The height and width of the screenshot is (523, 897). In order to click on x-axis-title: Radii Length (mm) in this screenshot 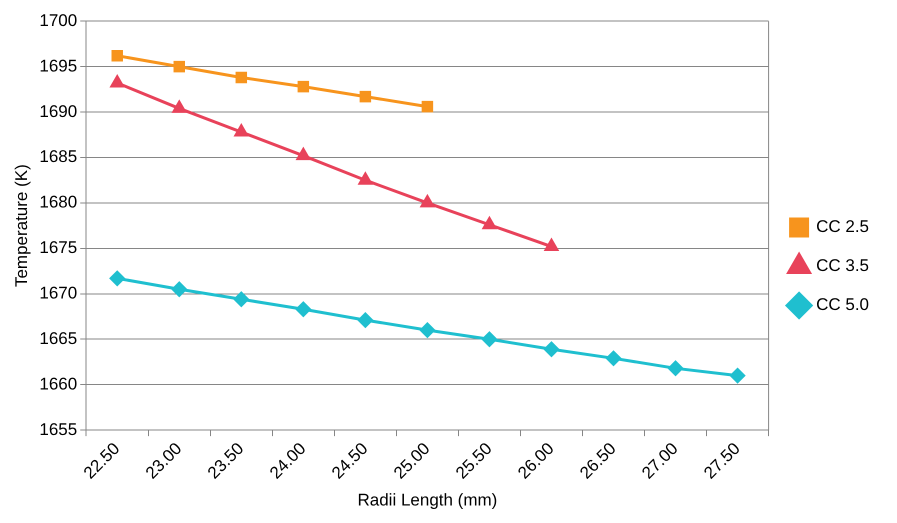, I will do `click(427, 500)`.